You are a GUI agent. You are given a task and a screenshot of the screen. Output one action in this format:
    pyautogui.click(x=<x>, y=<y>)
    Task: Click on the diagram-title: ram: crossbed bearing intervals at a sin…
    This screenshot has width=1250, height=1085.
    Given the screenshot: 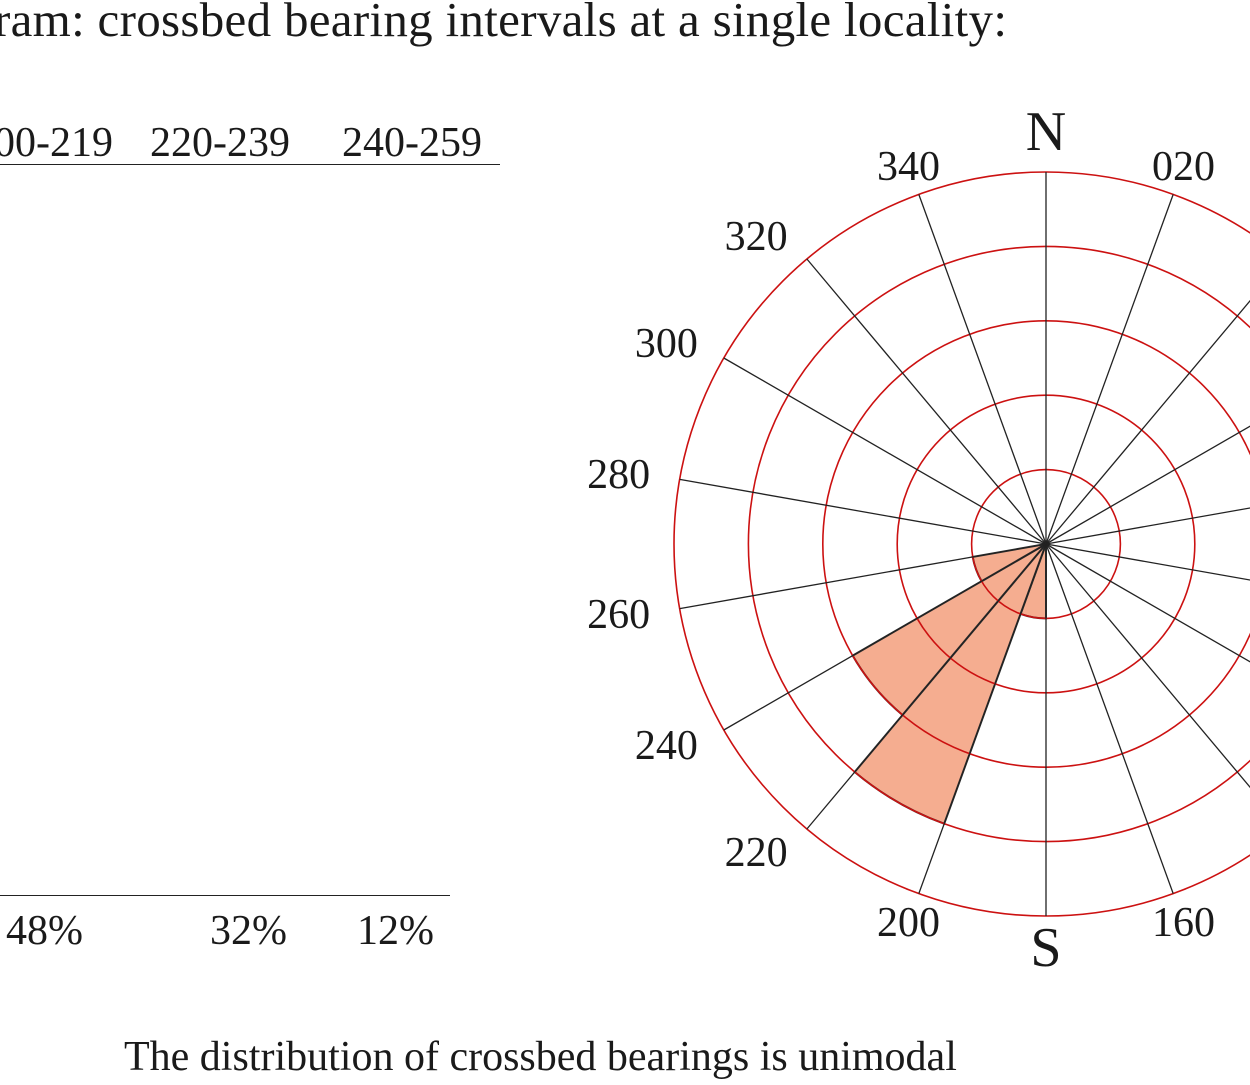 What is the action you would take?
    pyautogui.click(x=504, y=23)
    